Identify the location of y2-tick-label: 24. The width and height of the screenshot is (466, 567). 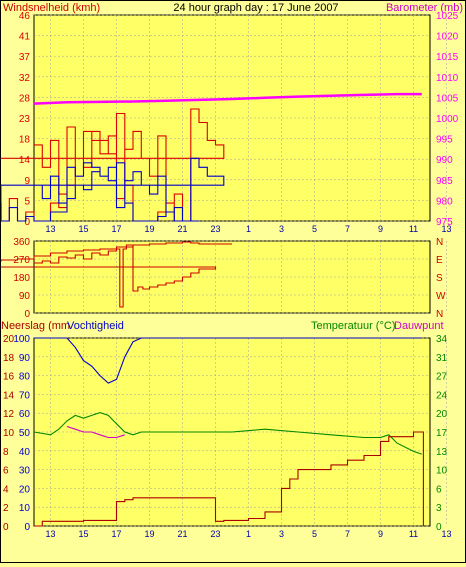
(442, 395).